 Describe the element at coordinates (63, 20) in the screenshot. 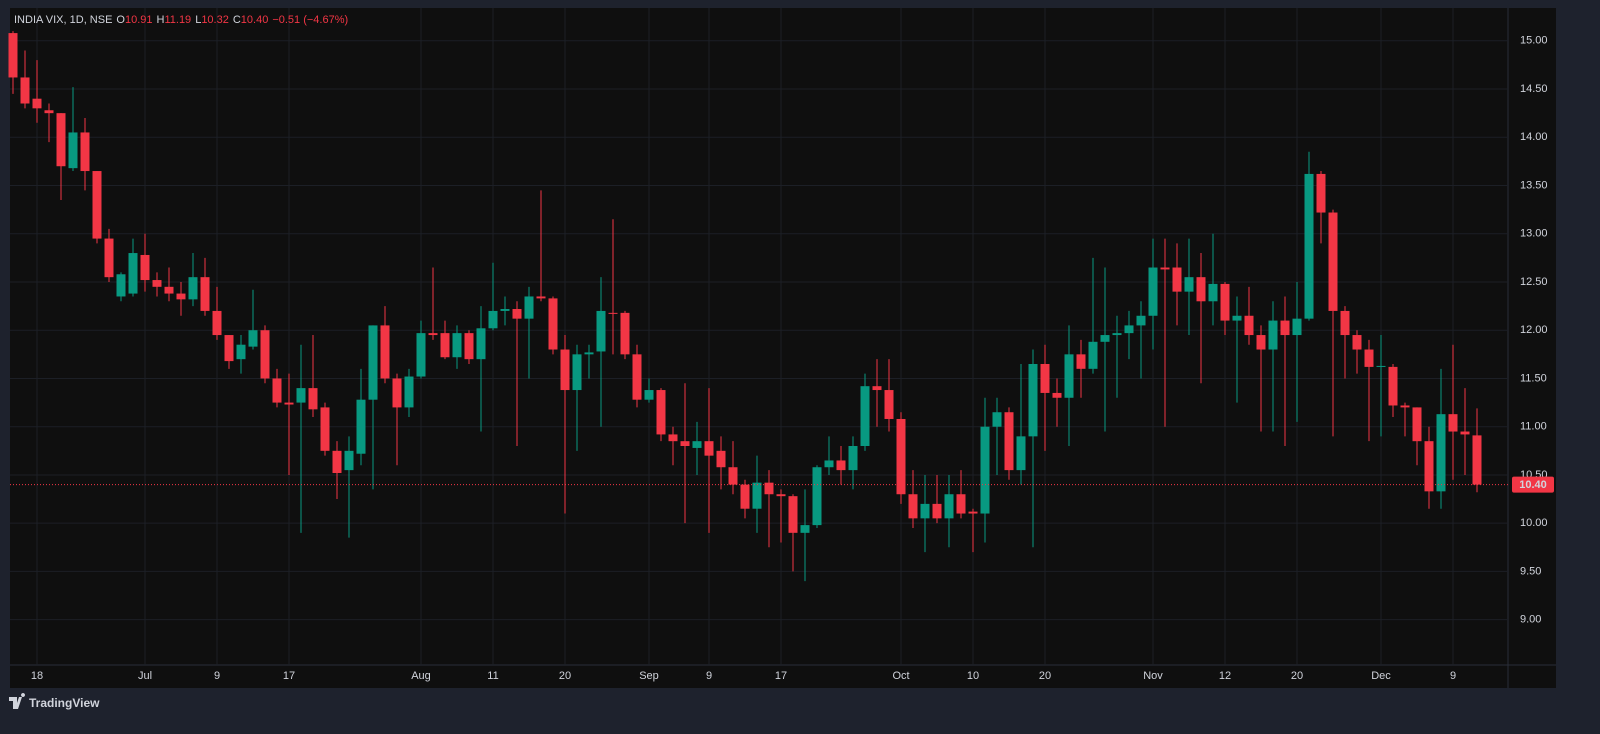

I see `symbol: INDIA VIX, 1D, NSE` at that location.